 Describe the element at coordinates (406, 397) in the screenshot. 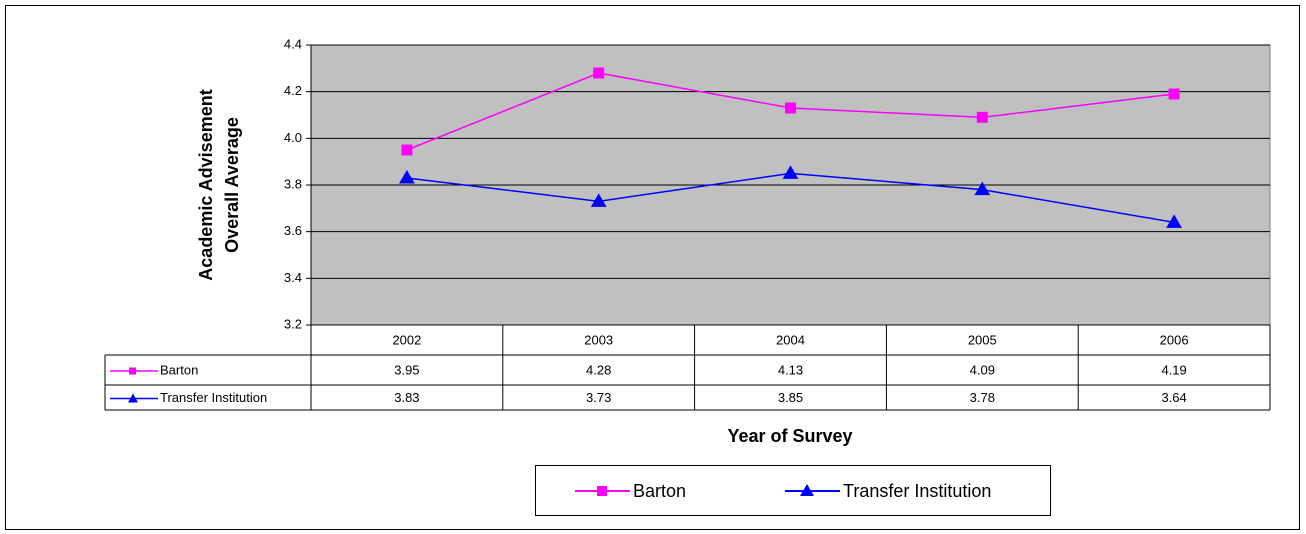

I see `table-value: 3.83` at that location.